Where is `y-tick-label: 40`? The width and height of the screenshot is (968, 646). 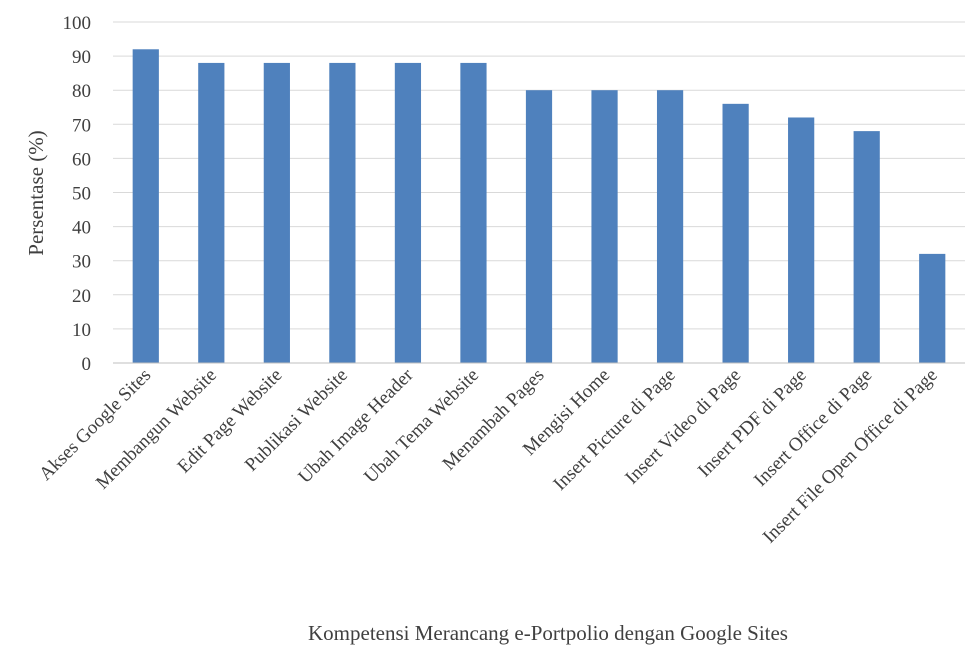
y-tick-label: 40 is located at coordinates (81, 228).